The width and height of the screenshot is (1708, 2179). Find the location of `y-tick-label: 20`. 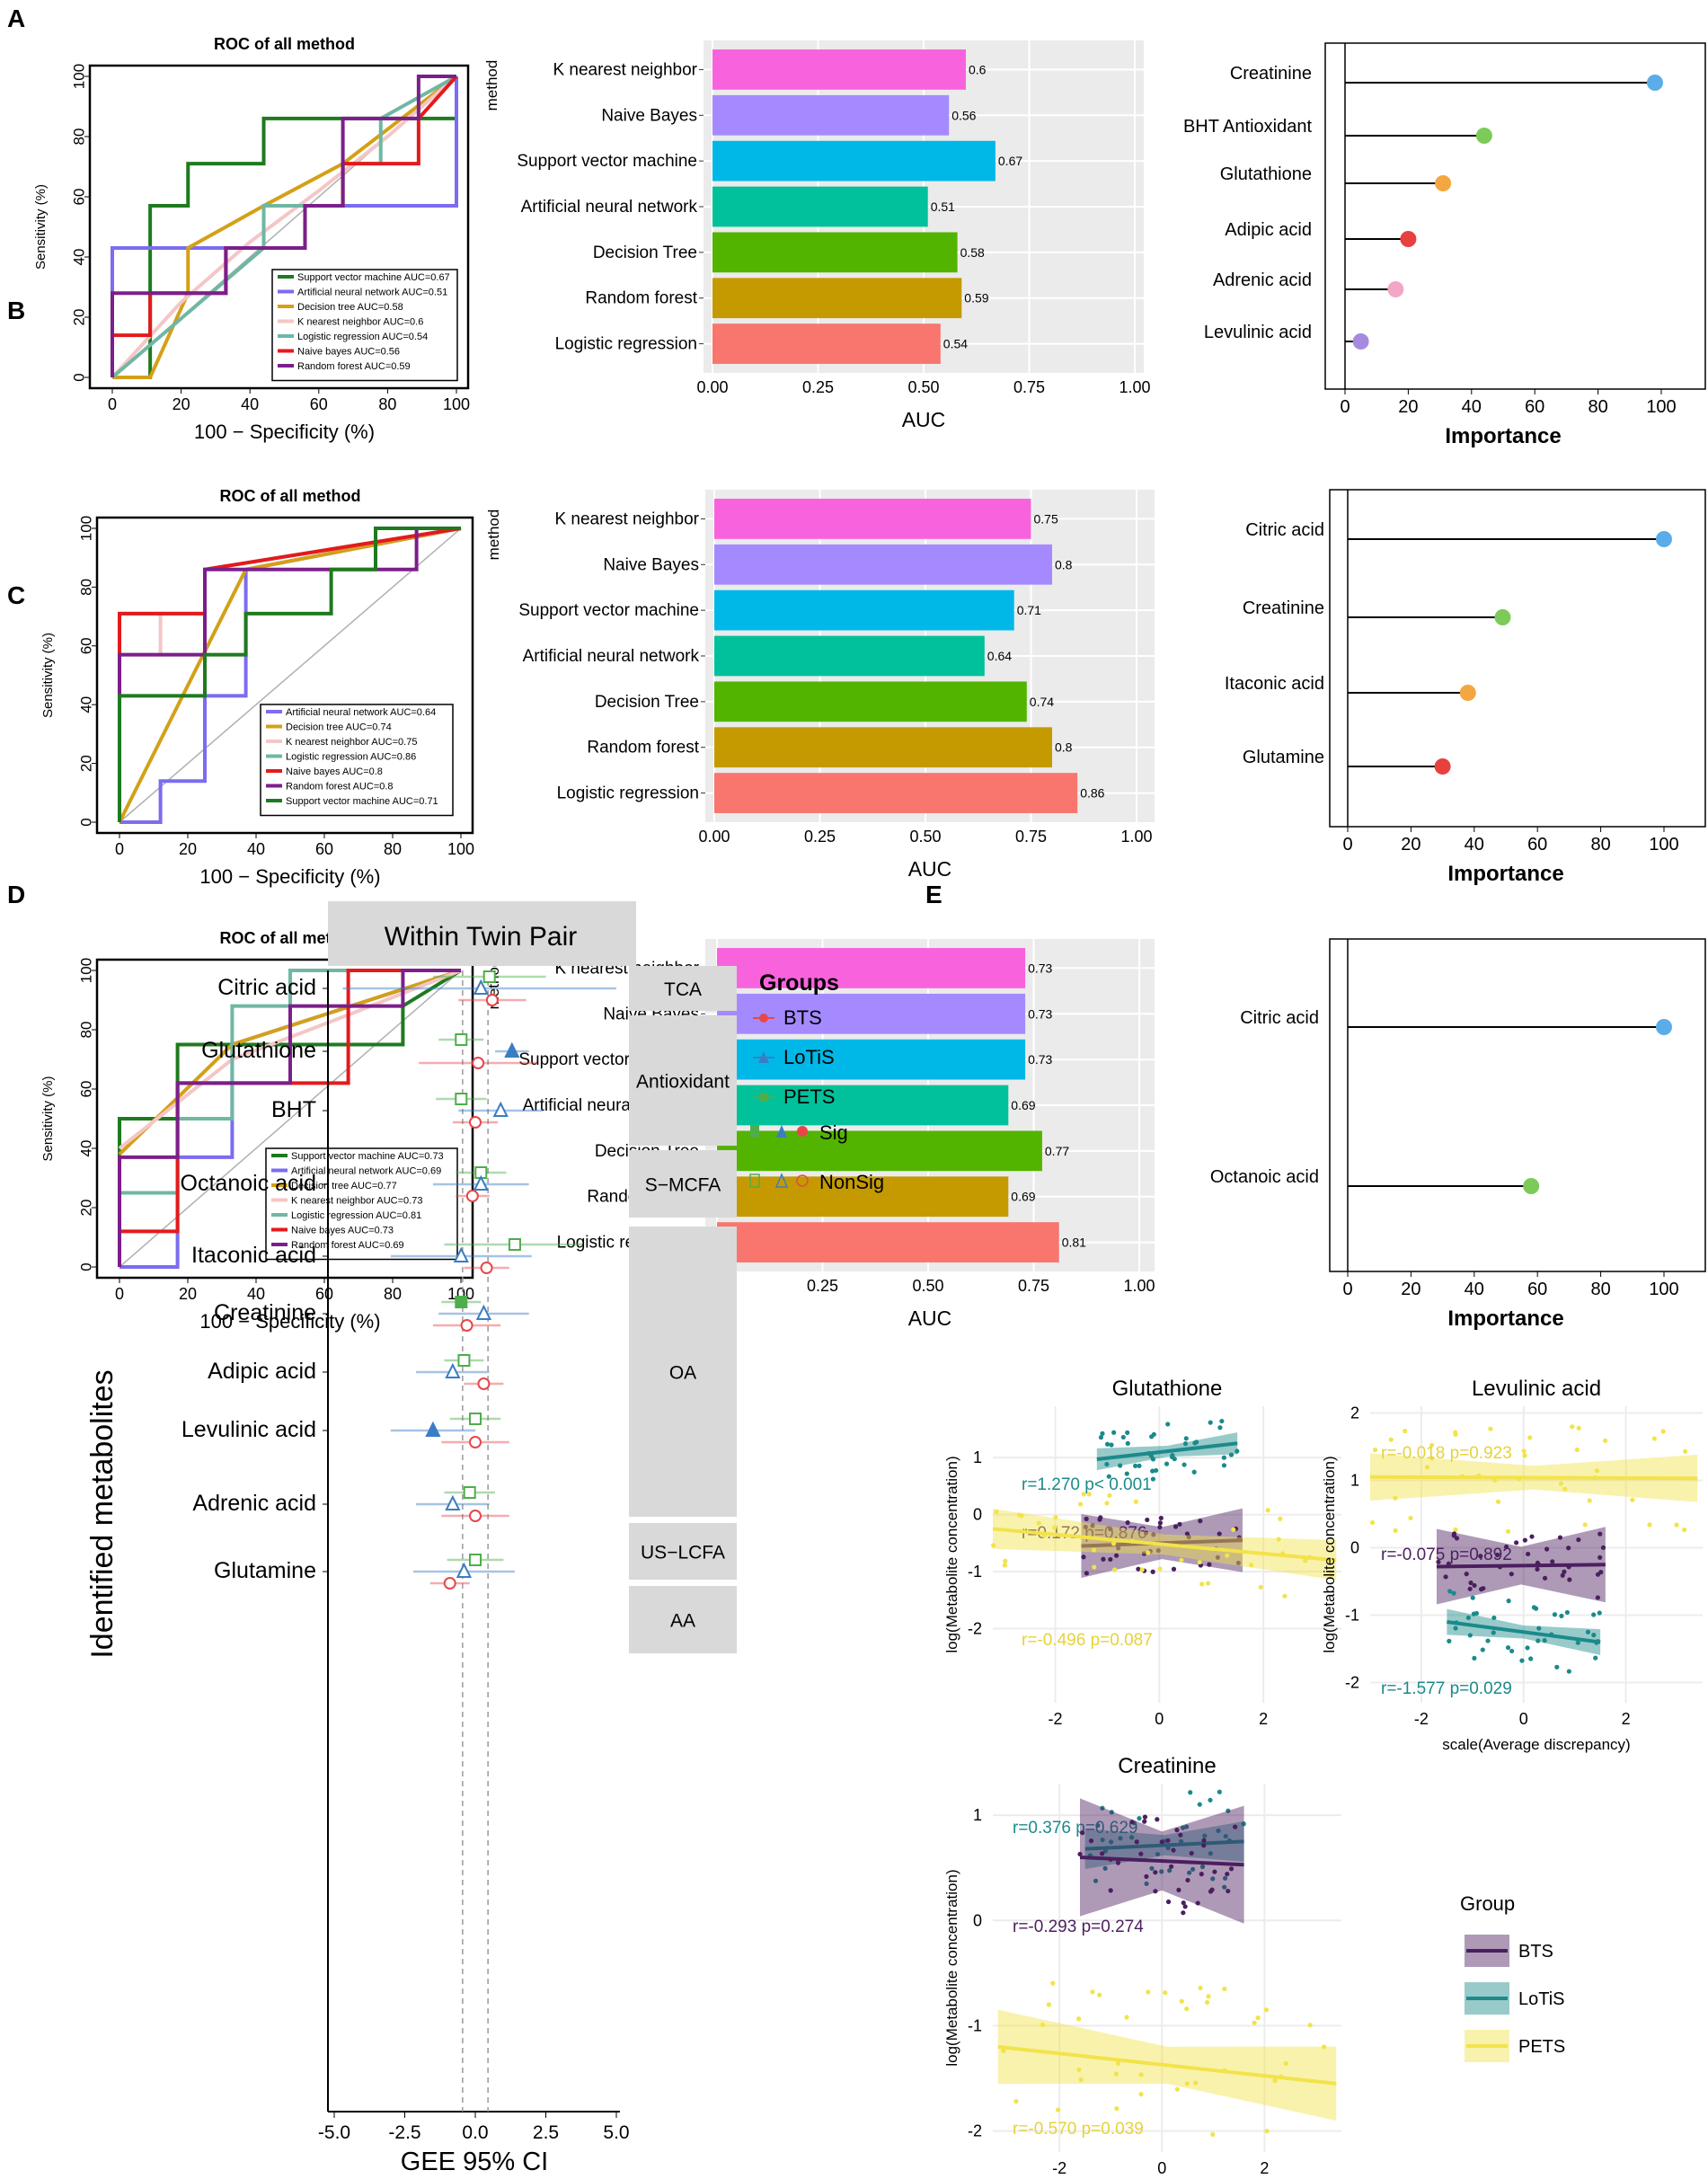

y-tick-label: 20 is located at coordinates (85, 1209).